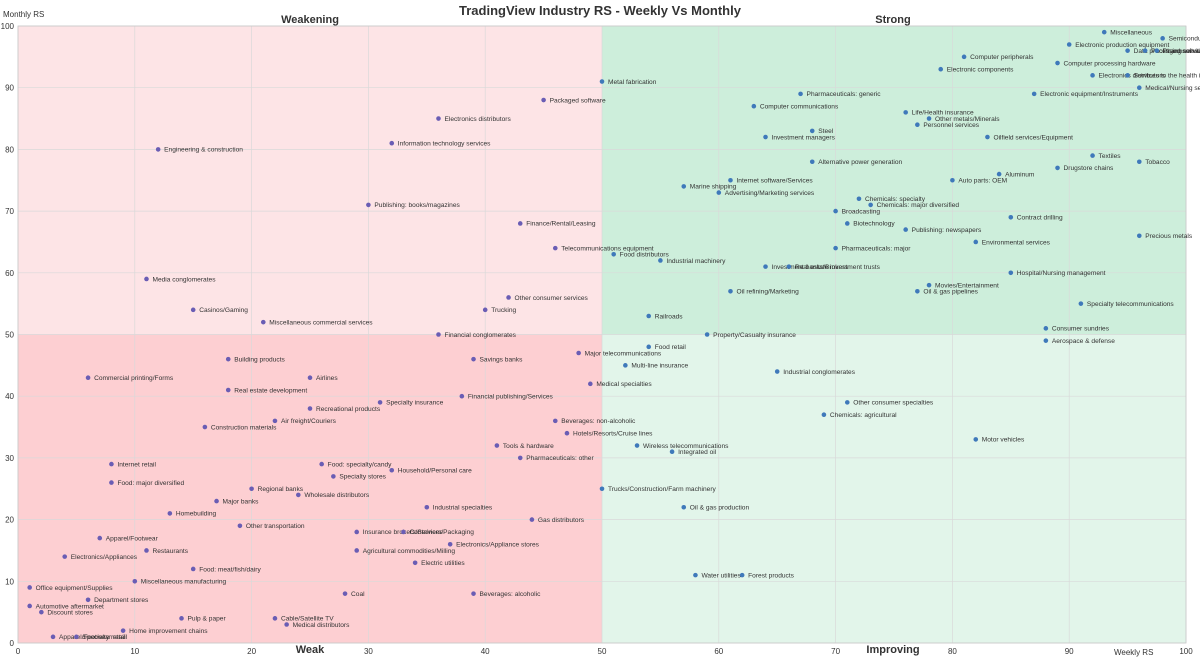 The image size is (1200, 657). Describe the element at coordinates (1118, 45) in the screenshot. I see `data-point: Electronic production equipment` at that location.